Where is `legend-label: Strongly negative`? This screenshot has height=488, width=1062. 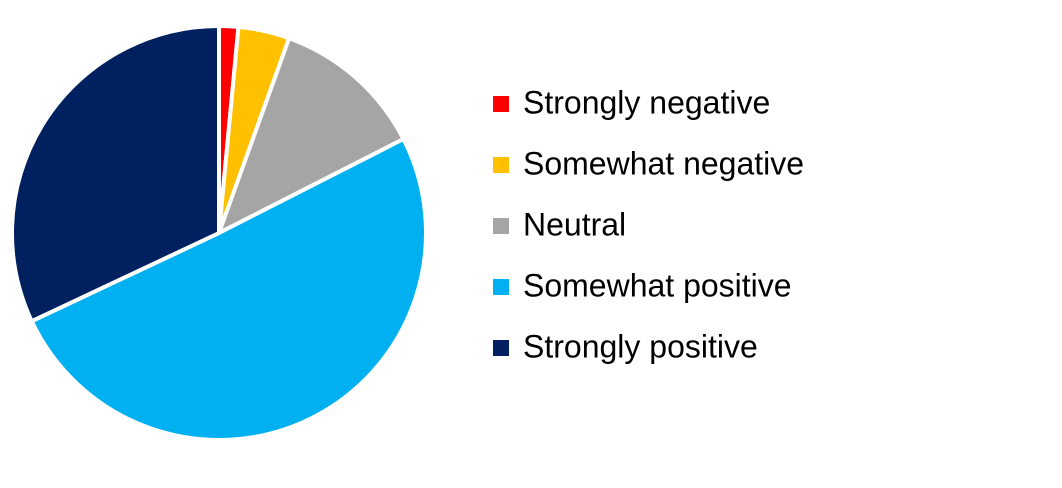 legend-label: Strongly negative is located at coordinates (646, 102).